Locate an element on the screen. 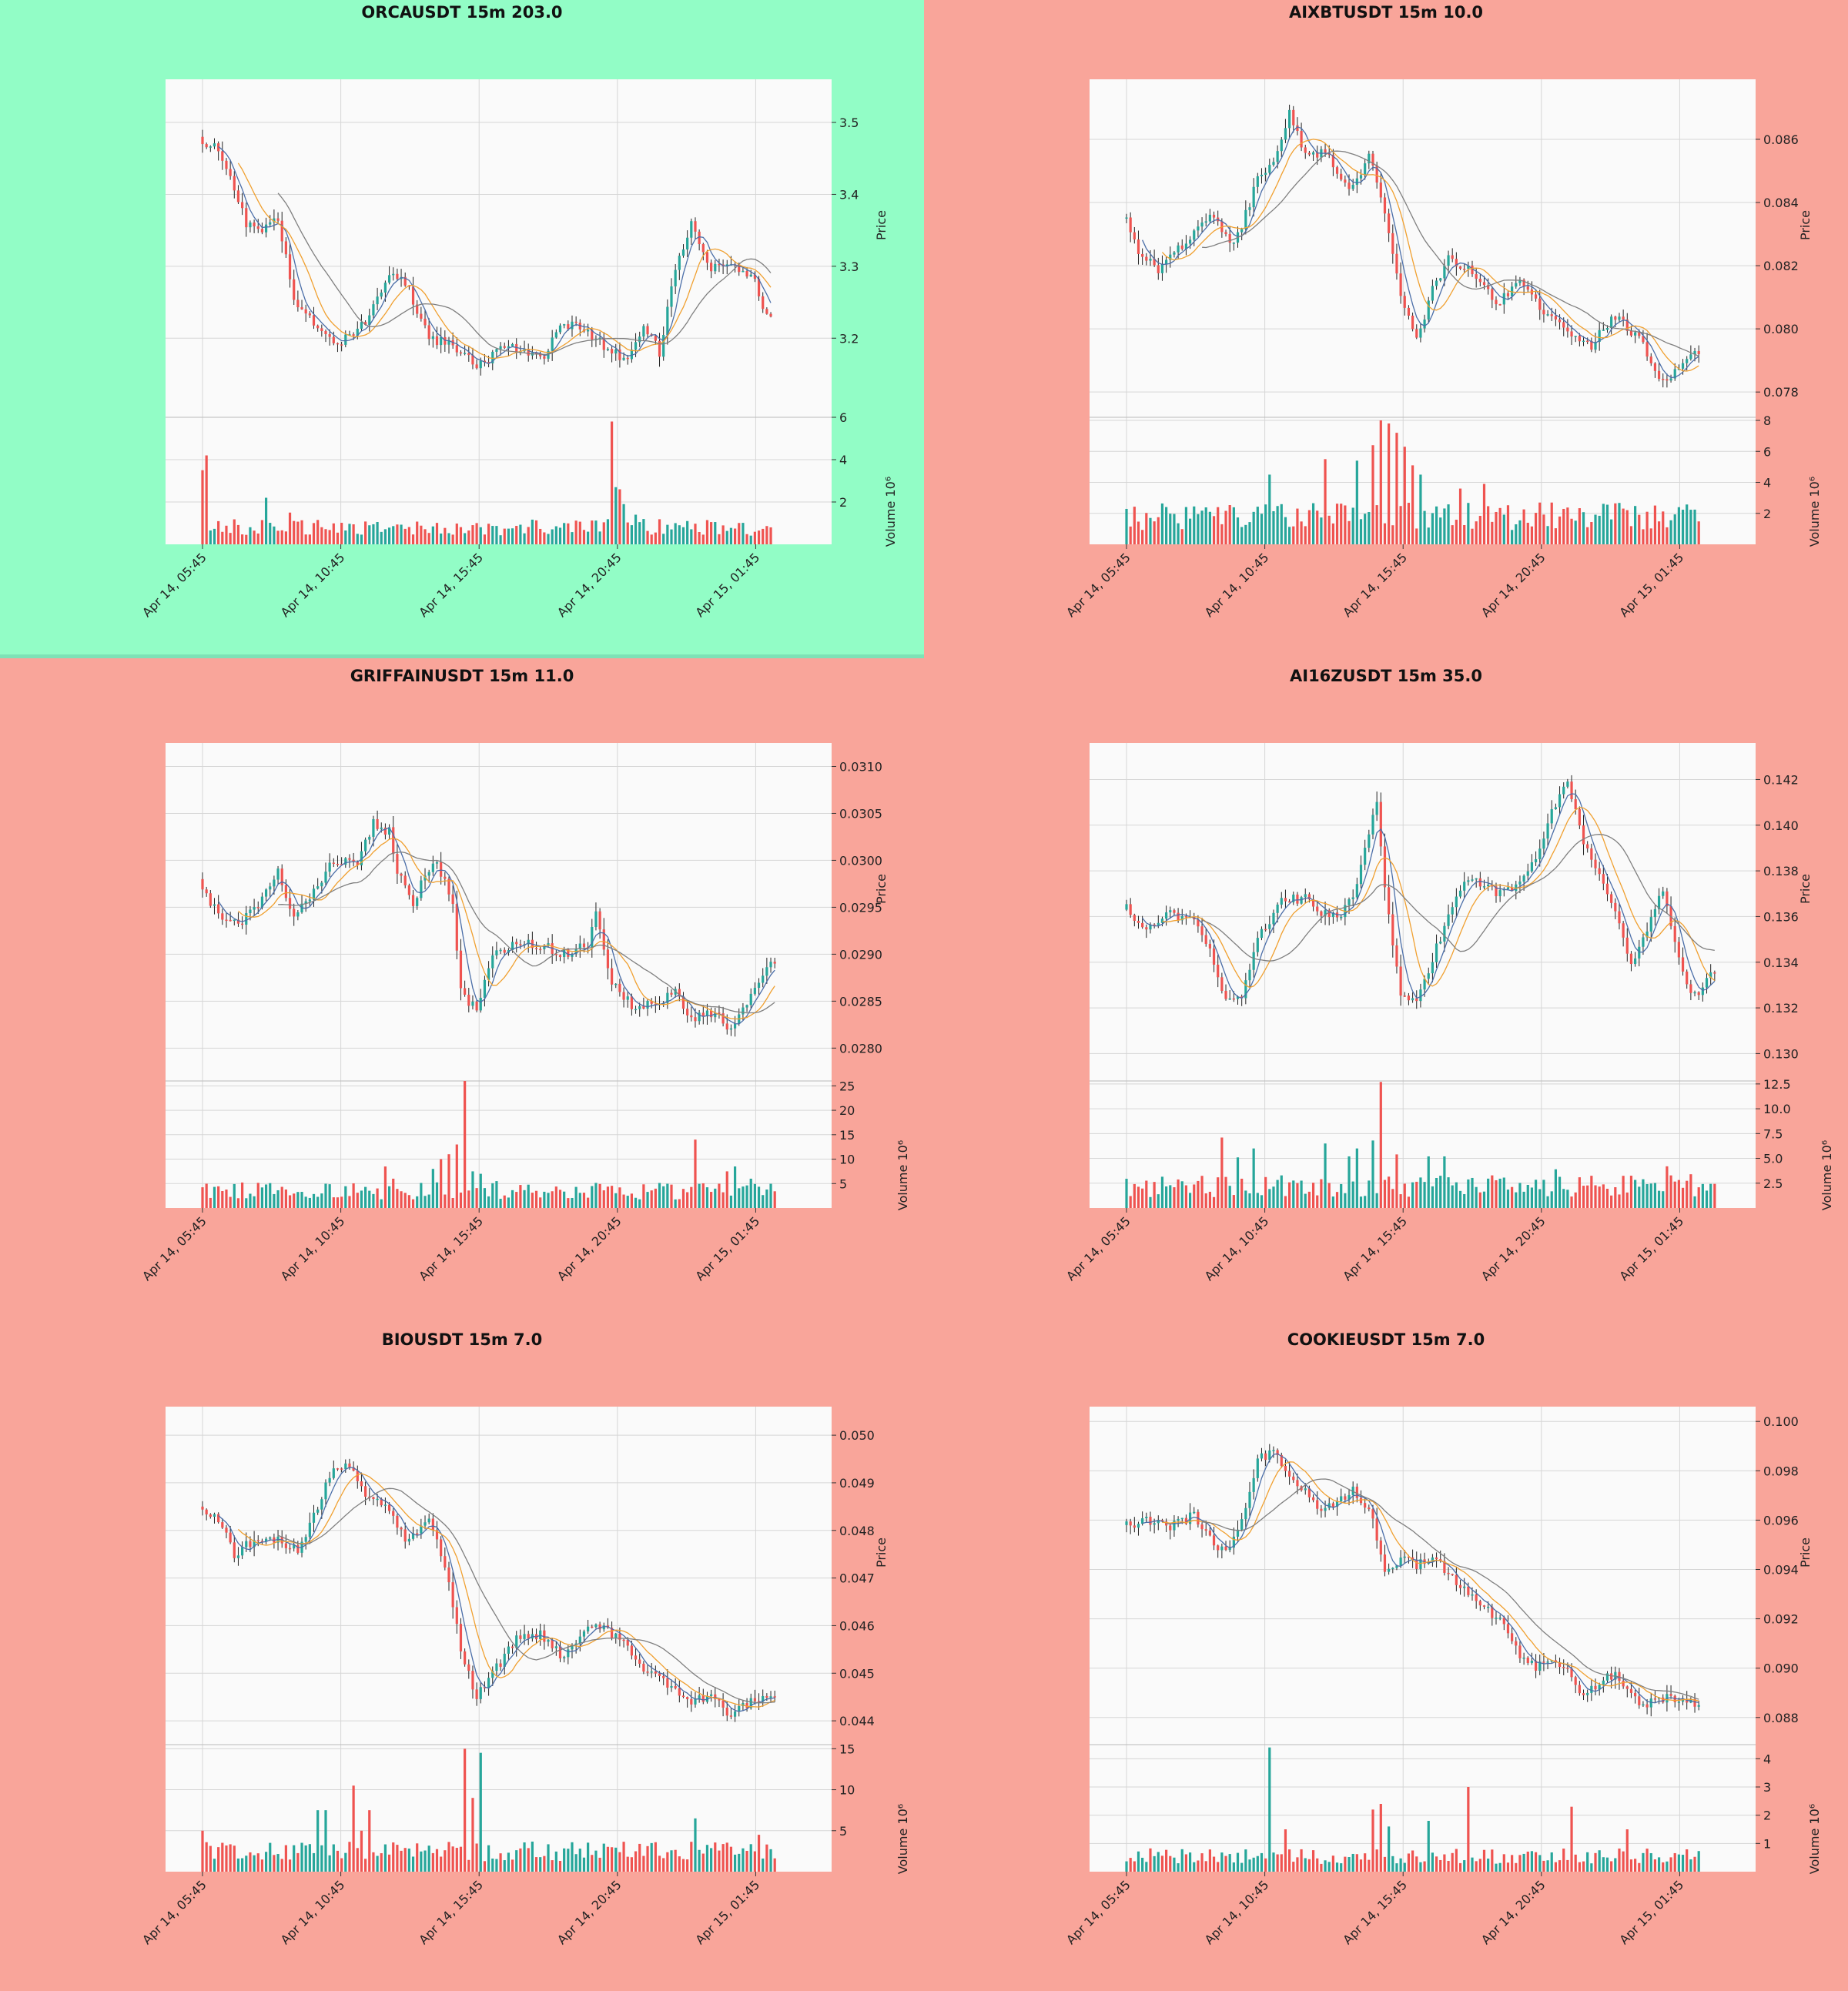 The image size is (1848, 1991). price-tick-label: 0.078 is located at coordinates (1781, 392).